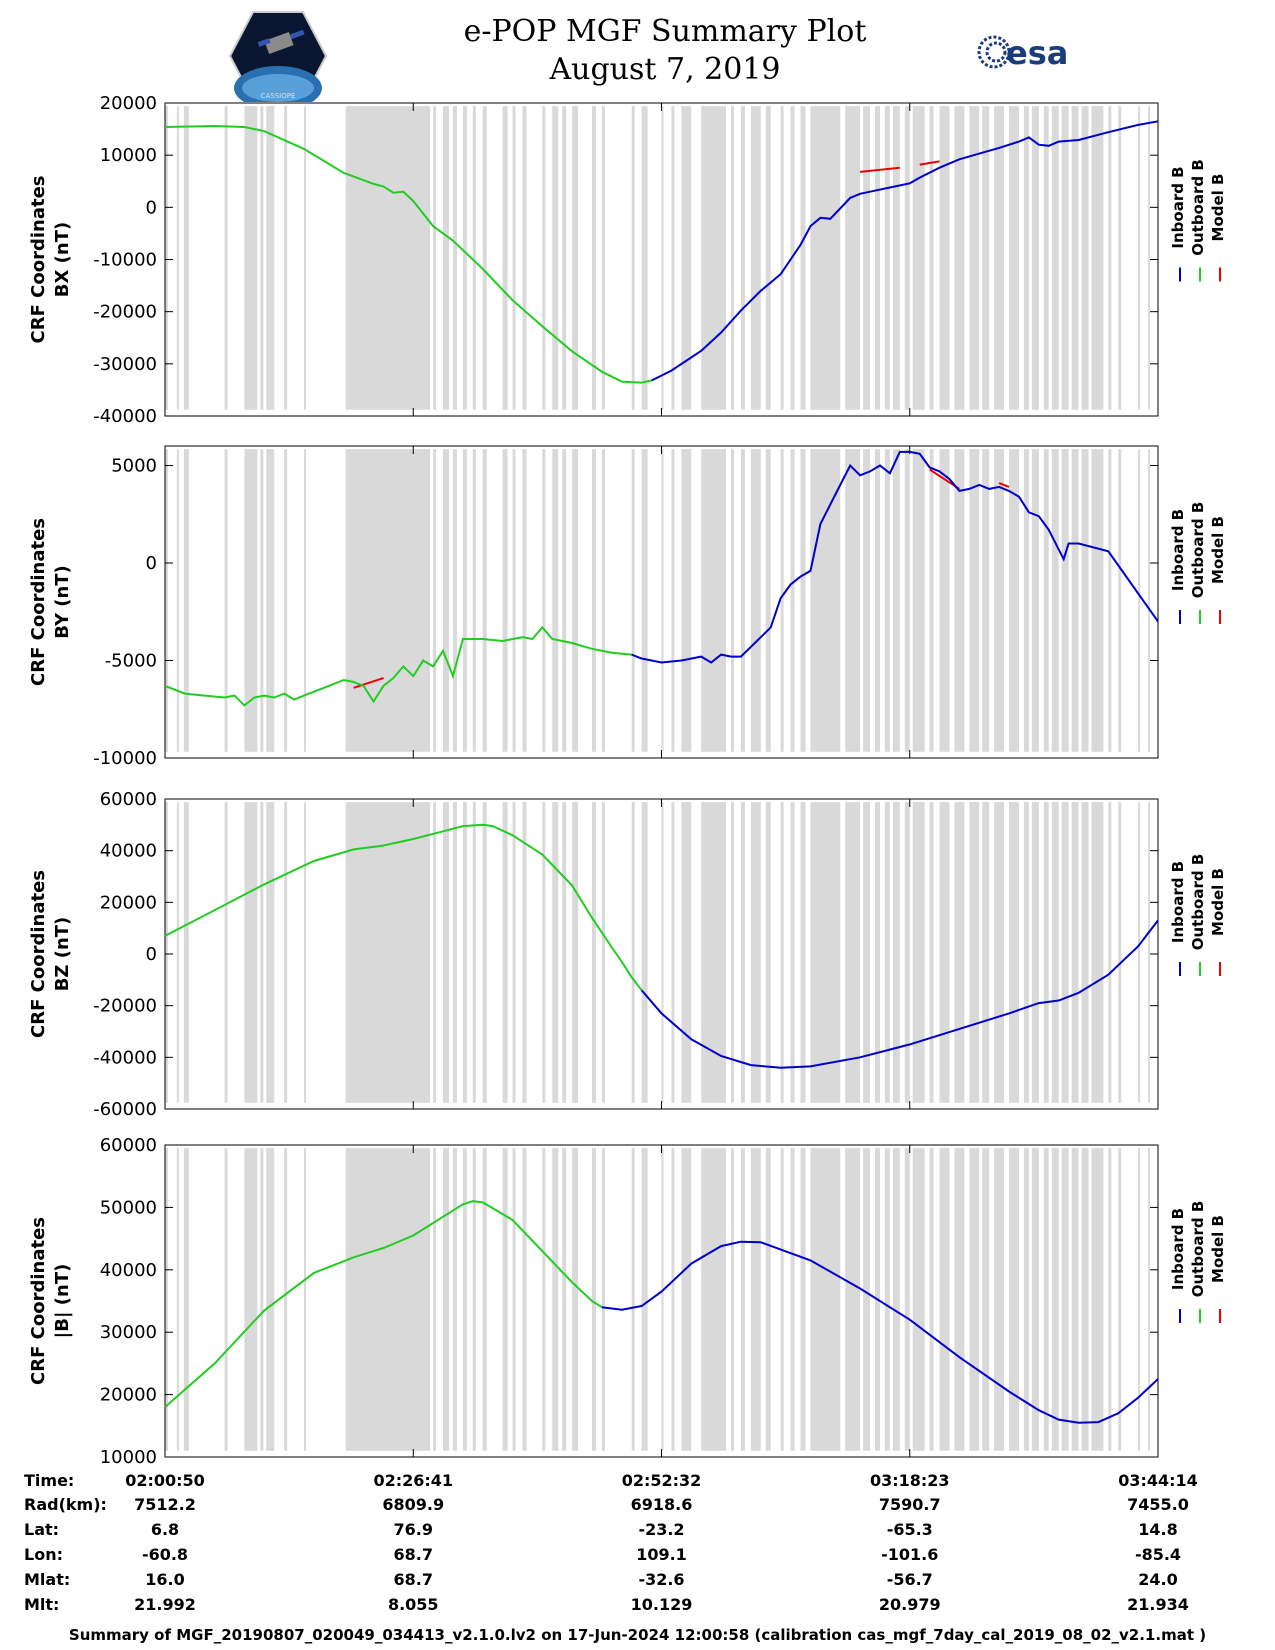 This screenshot has width=1275, height=1650. What do you see at coordinates (165, 1504) in the screenshot?
I see `info-cell: 7512.2` at bounding box center [165, 1504].